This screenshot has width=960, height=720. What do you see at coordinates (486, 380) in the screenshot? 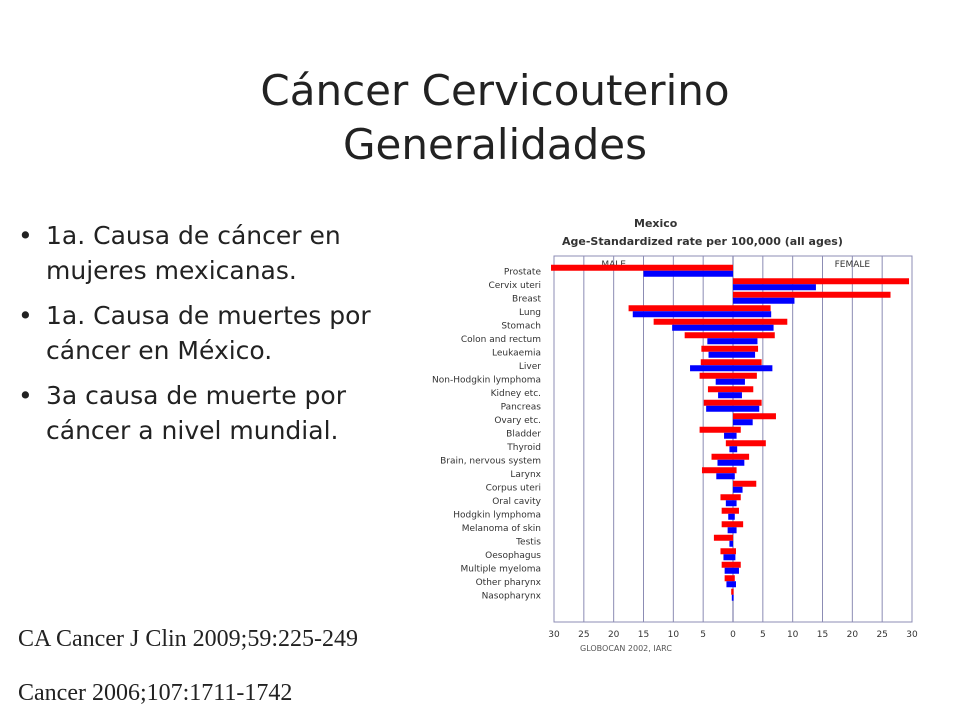
I see `category-label: Non-Hodgkin lymphoma` at bounding box center [486, 380].